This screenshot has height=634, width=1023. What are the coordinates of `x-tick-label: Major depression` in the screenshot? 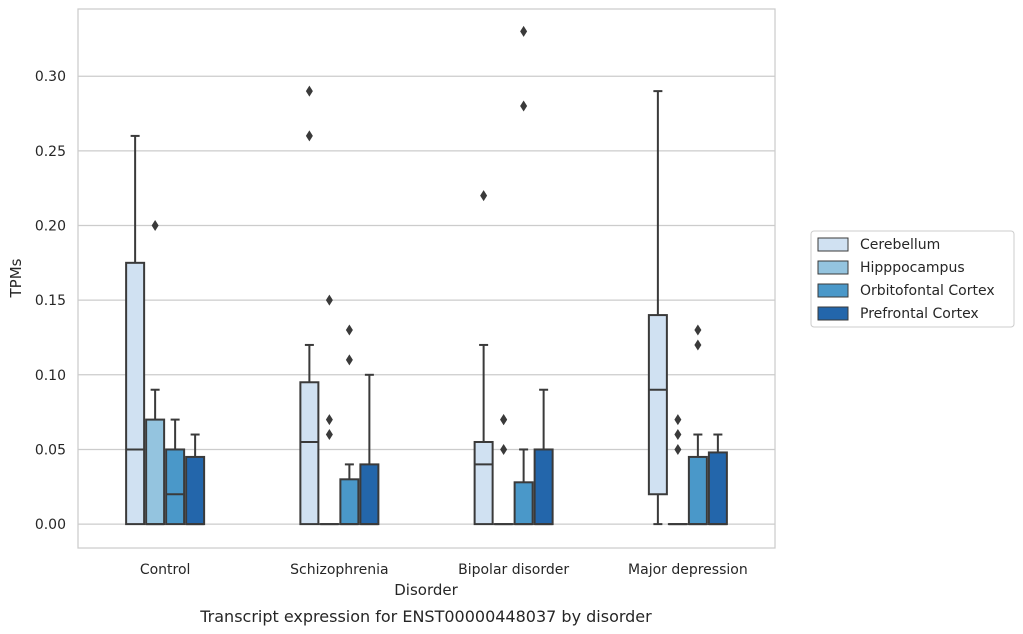 It's located at (688, 570).